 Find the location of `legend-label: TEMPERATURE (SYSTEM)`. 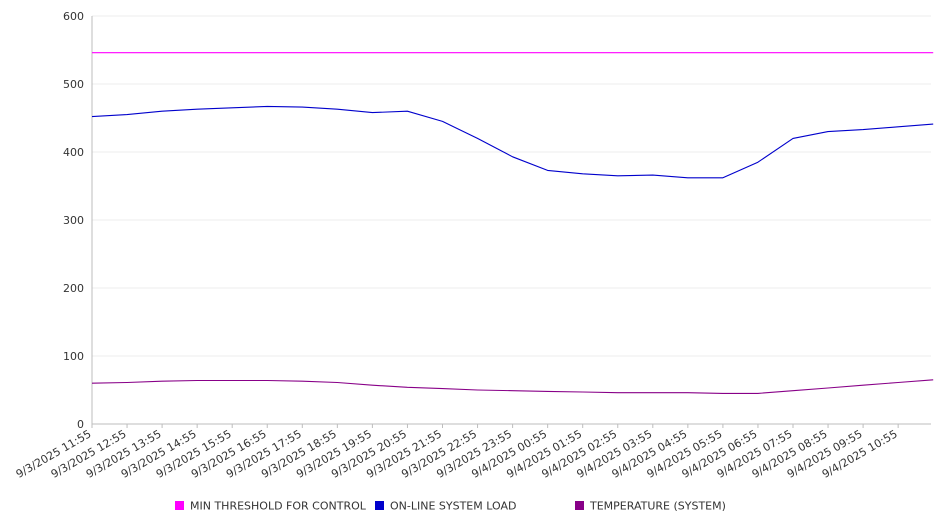

legend-label: TEMPERATURE (SYSTEM) is located at coordinates (657, 506).